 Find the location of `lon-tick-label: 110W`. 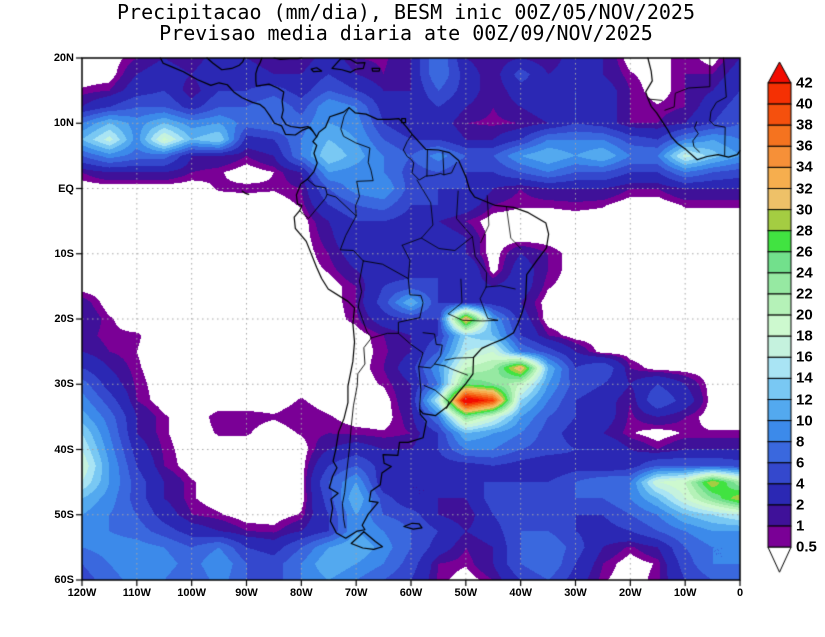

lon-tick-label: 110W is located at coordinates (136, 593).